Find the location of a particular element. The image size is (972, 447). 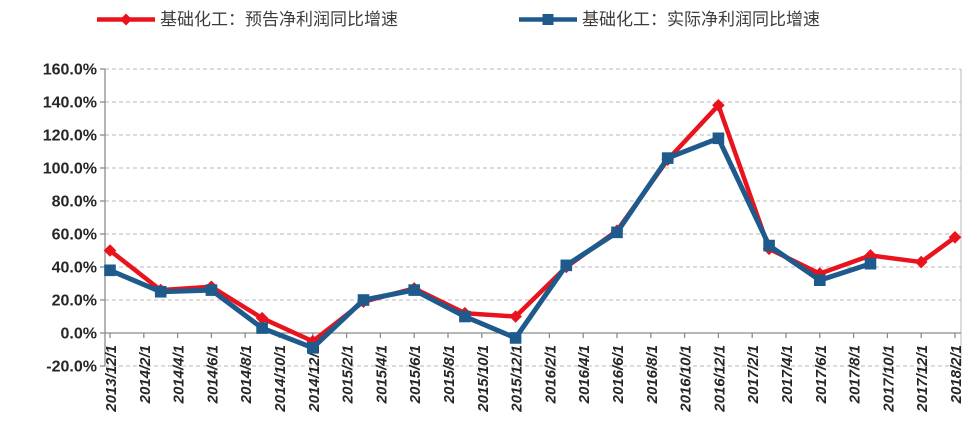

x-tick-label: 2016/2/1 is located at coordinates (550, 374).